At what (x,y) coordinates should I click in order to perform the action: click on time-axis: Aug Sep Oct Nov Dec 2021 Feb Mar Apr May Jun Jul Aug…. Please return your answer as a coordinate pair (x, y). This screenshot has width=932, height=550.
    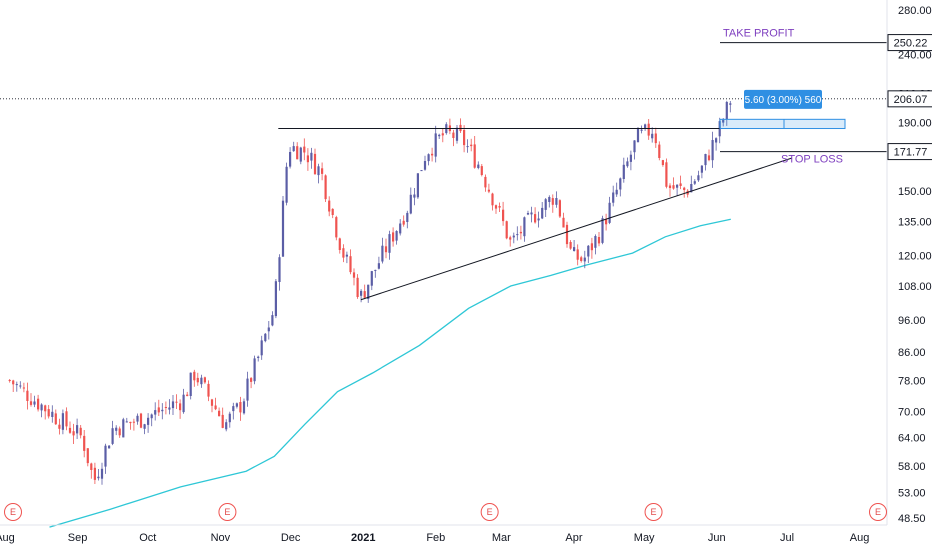
    Looking at the image, I should click on (443, 524).